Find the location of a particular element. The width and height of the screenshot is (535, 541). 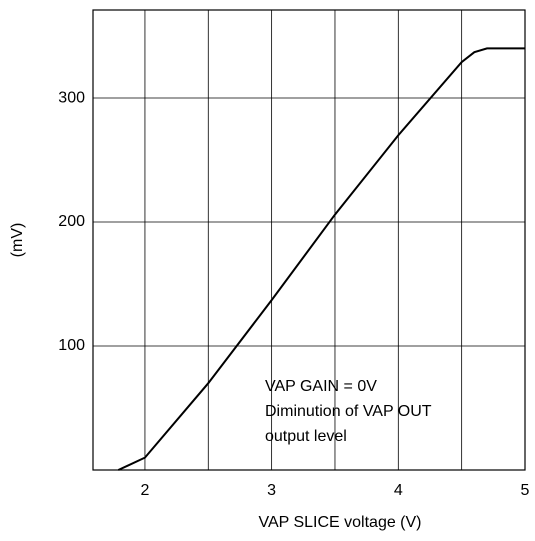

x-tick-label: 3 is located at coordinates (271, 490).